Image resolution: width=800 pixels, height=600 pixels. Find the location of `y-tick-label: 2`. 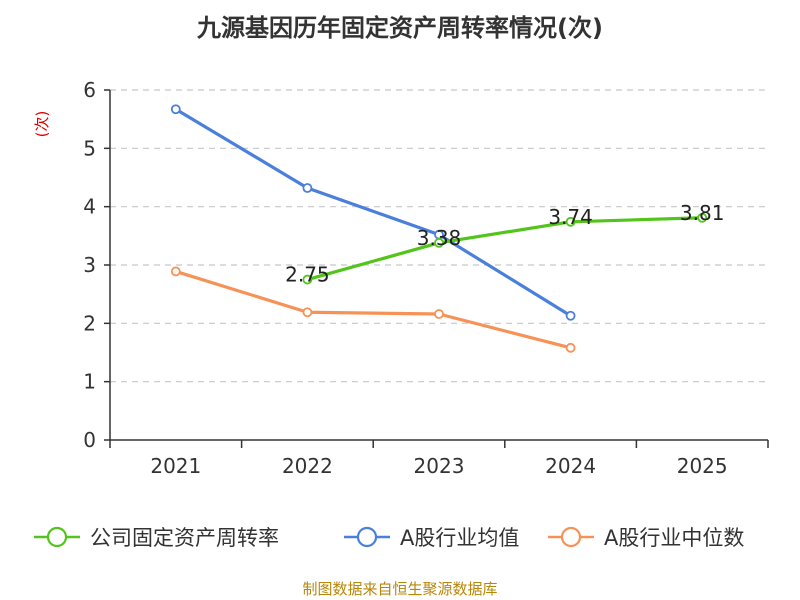

y-tick-label: 2 is located at coordinates (89, 323).